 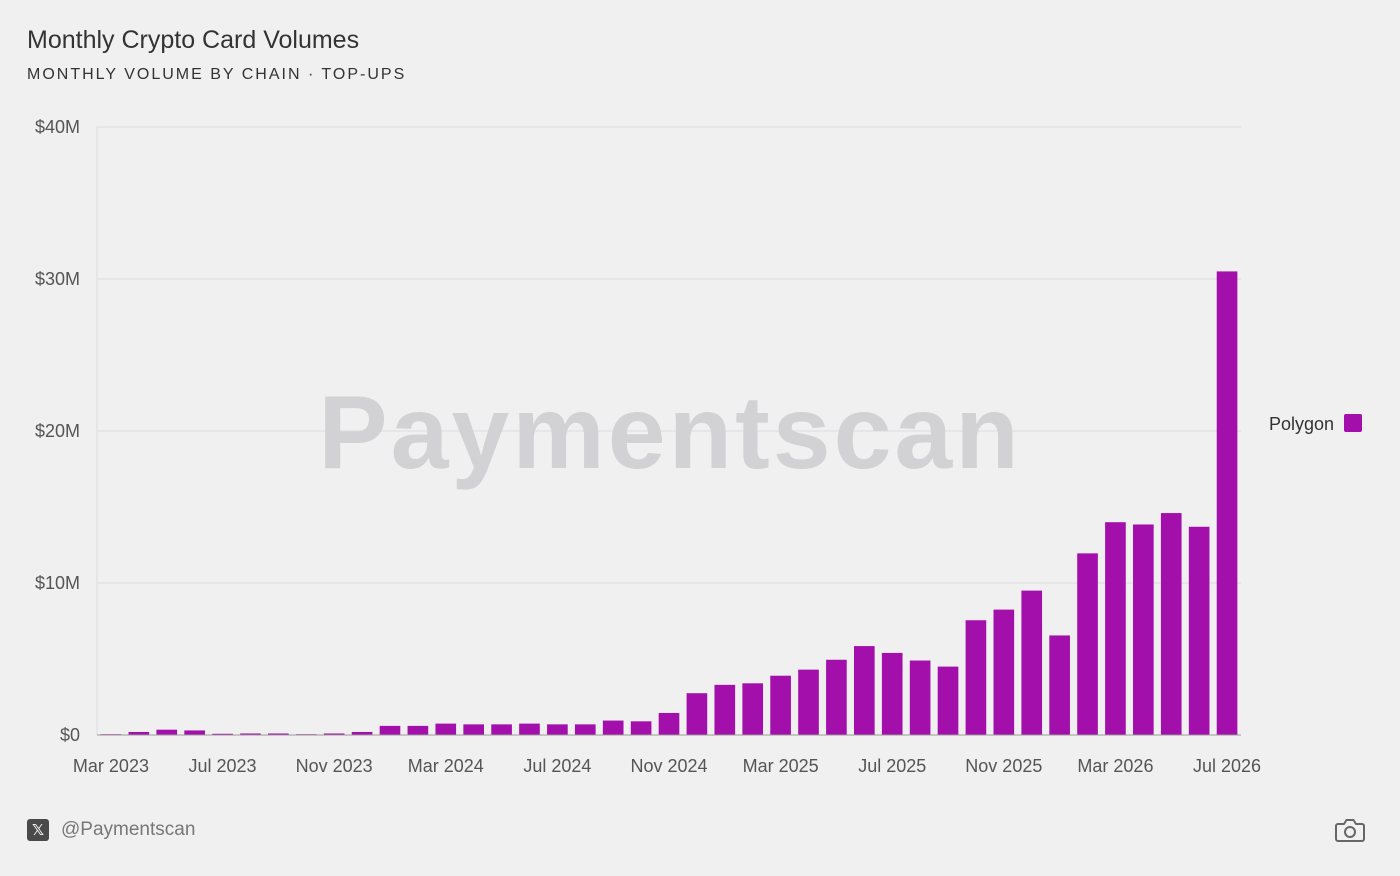 What do you see at coordinates (1301, 424) in the screenshot?
I see `legend-label: Polygon` at bounding box center [1301, 424].